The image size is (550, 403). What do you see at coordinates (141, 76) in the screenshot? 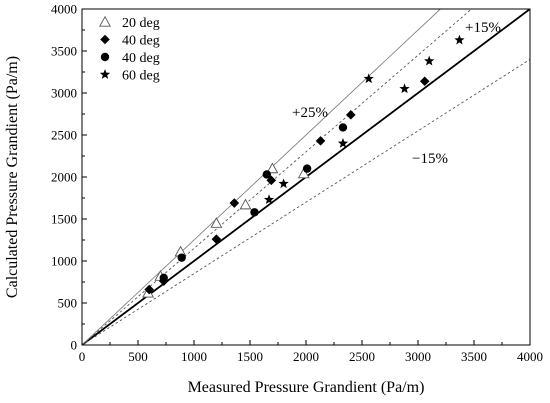
I see `legend-label: 60 deg` at bounding box center [141, 76].